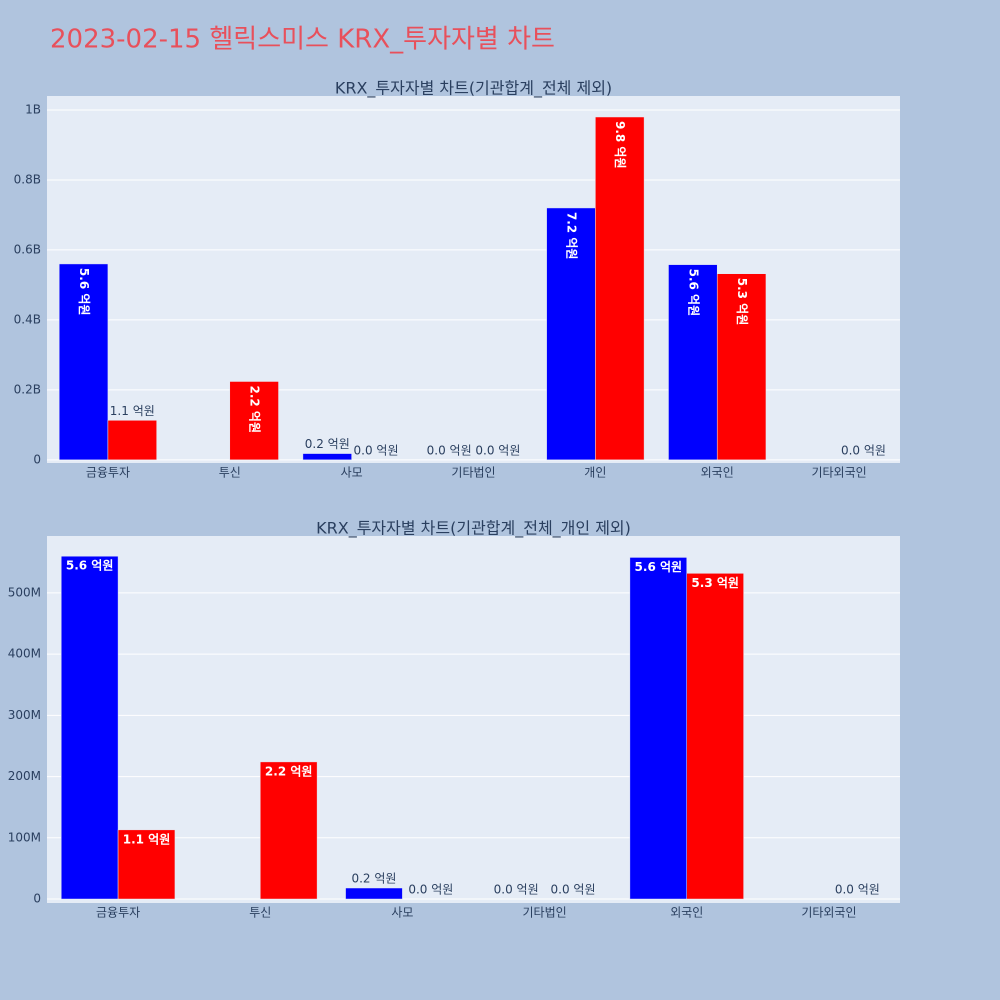  I want to click on page-title: 2023-02-15 헬릭스미스 KRX_투자자별 차트, so click(302, 40).